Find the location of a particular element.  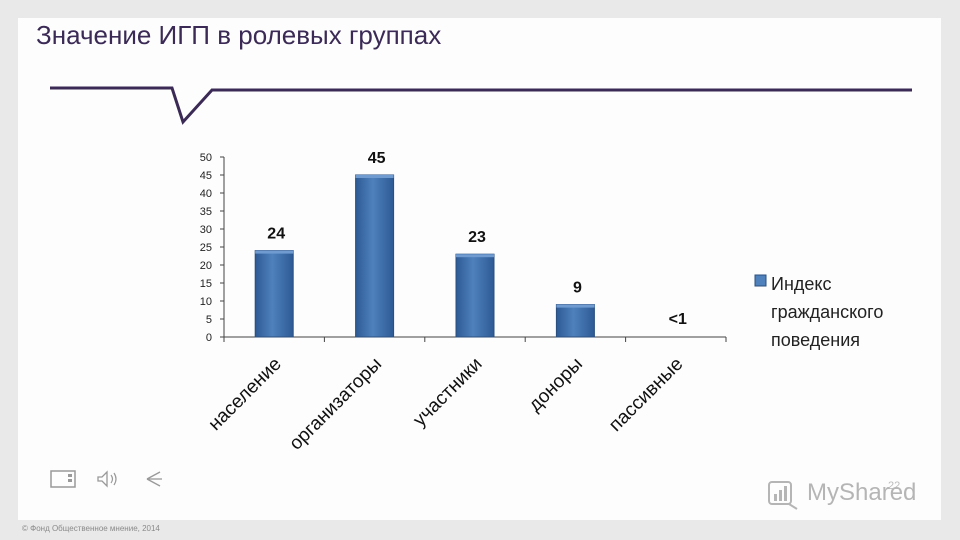

x-tick-label-3: участники is located at coordinates (447, 392).